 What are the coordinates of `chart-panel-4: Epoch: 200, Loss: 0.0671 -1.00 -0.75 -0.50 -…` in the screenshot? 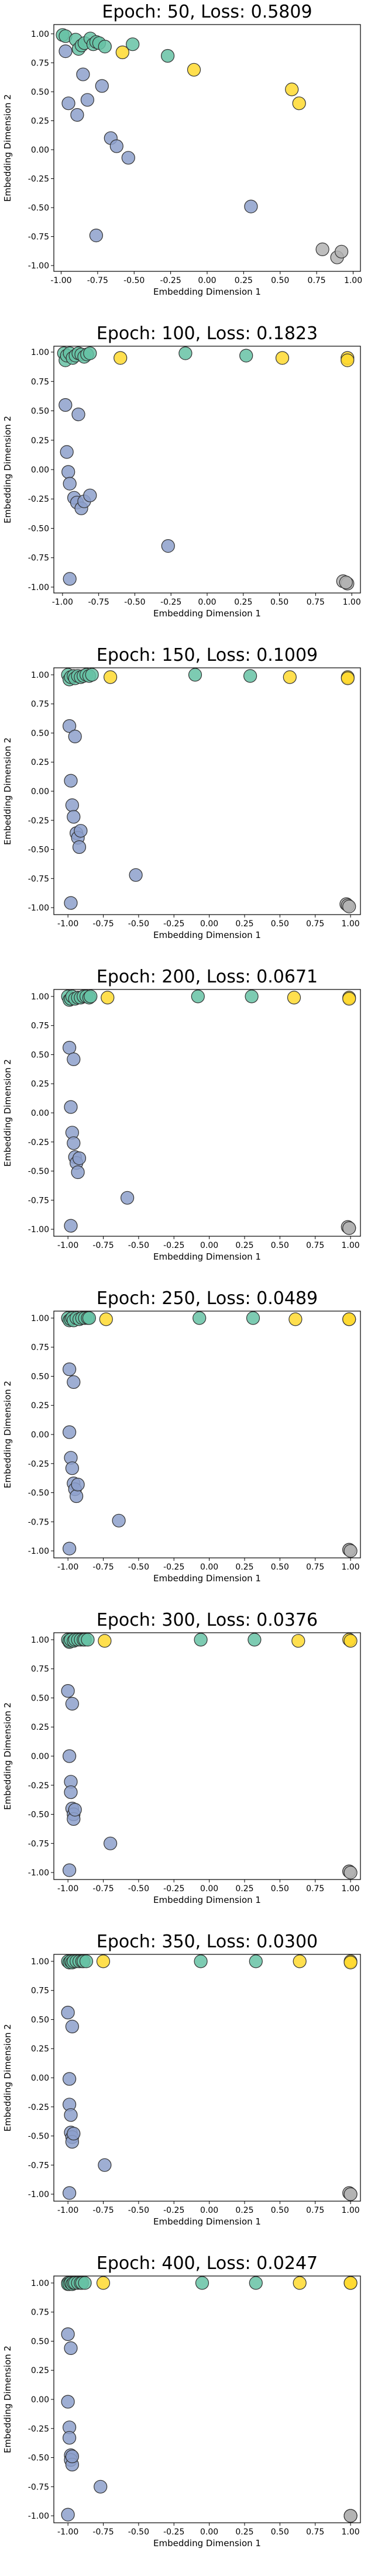 It's located at (181, 1114).